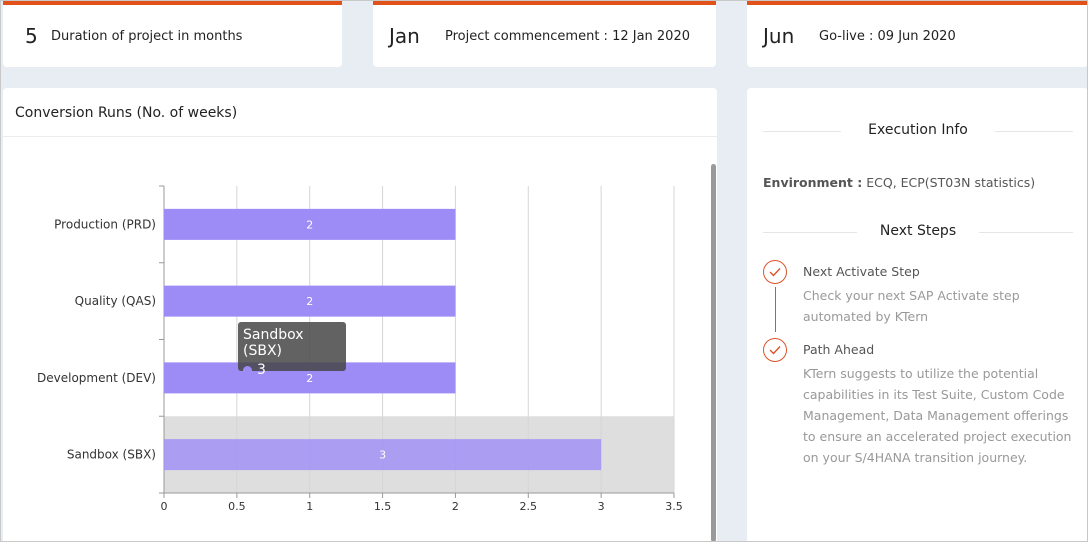 Image resolution: width=1088 pixels, height=542 pixels. I want to click on step-title: Next Activate Step, so click(861, 271).